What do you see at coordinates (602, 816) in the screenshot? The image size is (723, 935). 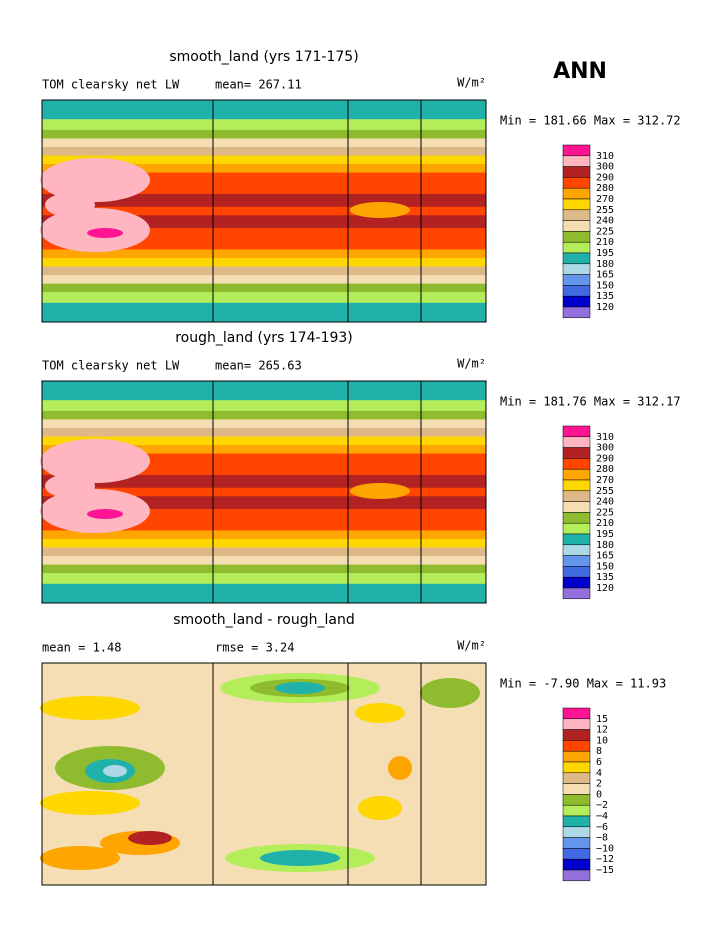 I see `colorbar-label: −4` at bounding box center [602, 816].